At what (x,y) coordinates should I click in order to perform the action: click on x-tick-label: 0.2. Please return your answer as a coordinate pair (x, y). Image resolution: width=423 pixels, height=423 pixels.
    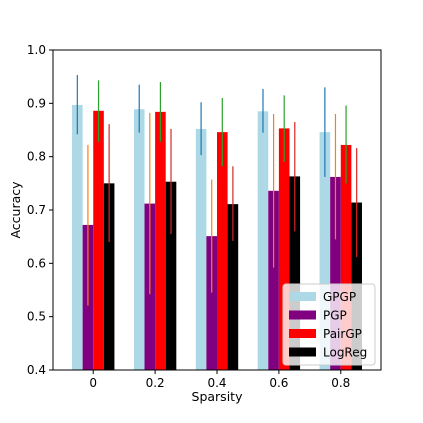
    Looking at the image, I should click on (155, 383).